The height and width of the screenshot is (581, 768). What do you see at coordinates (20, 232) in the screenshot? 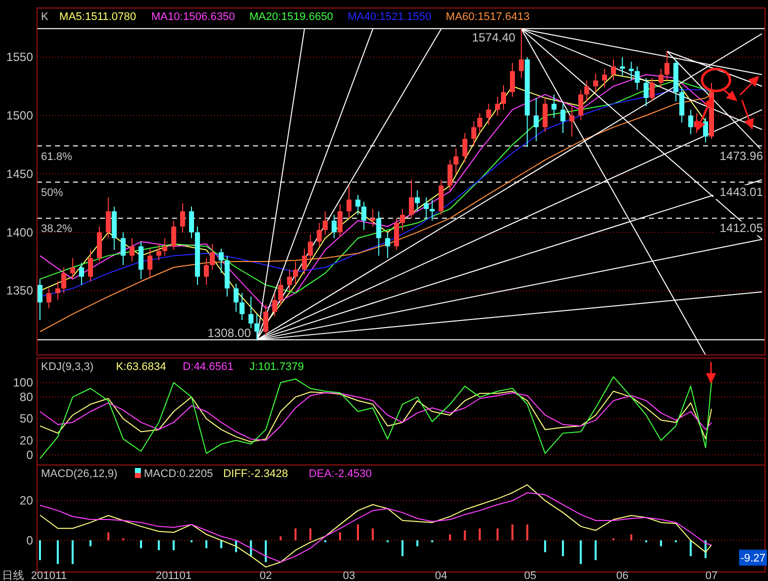
I see `y-tick-label: 1400` at bounding box center [20, 232].